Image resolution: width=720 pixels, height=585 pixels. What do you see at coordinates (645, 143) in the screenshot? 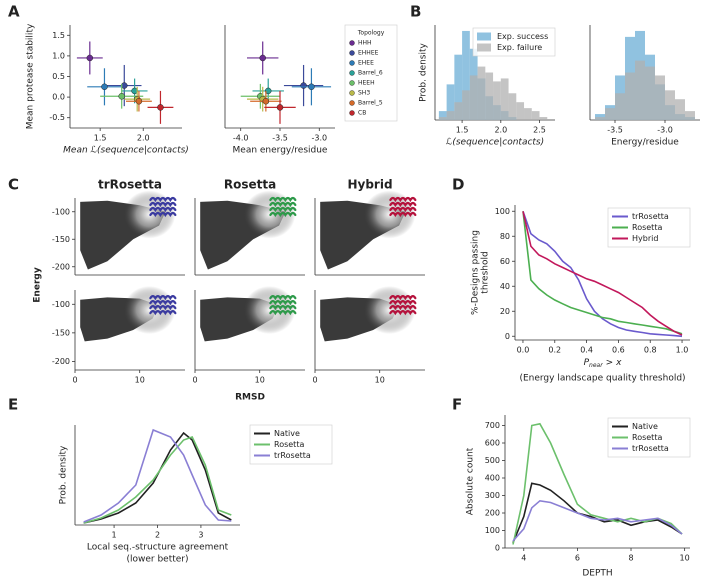
I see `x-axis-label: Energy/residue` at bounding box center [645, 143].